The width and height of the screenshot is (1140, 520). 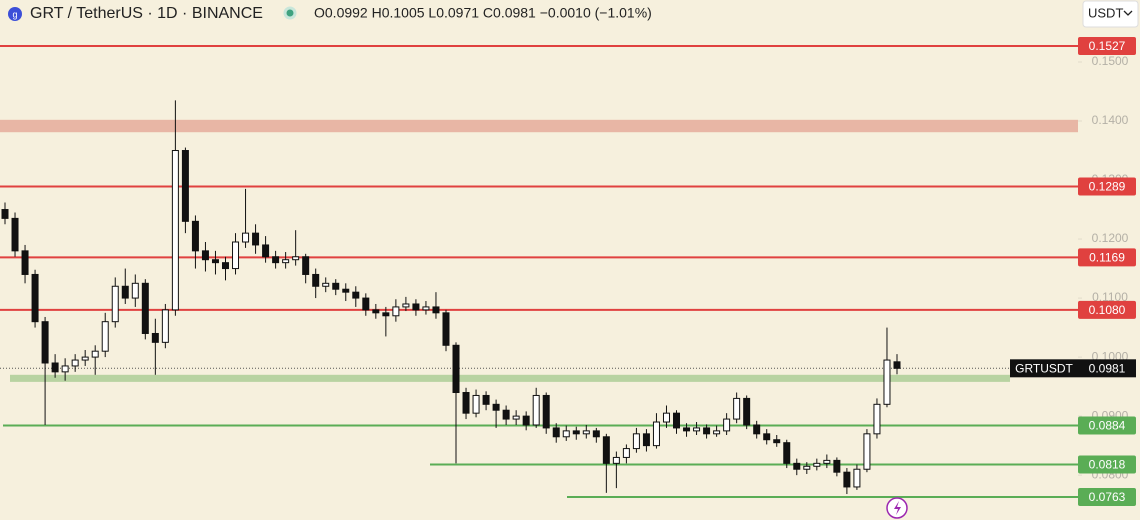 I want to click on price-tag-bg, so click(x=1107, y=368).